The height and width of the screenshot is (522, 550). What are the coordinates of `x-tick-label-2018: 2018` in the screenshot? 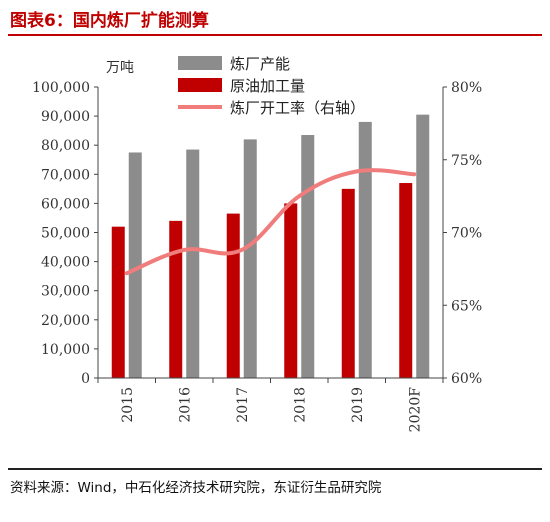 It's located at (300, 405).